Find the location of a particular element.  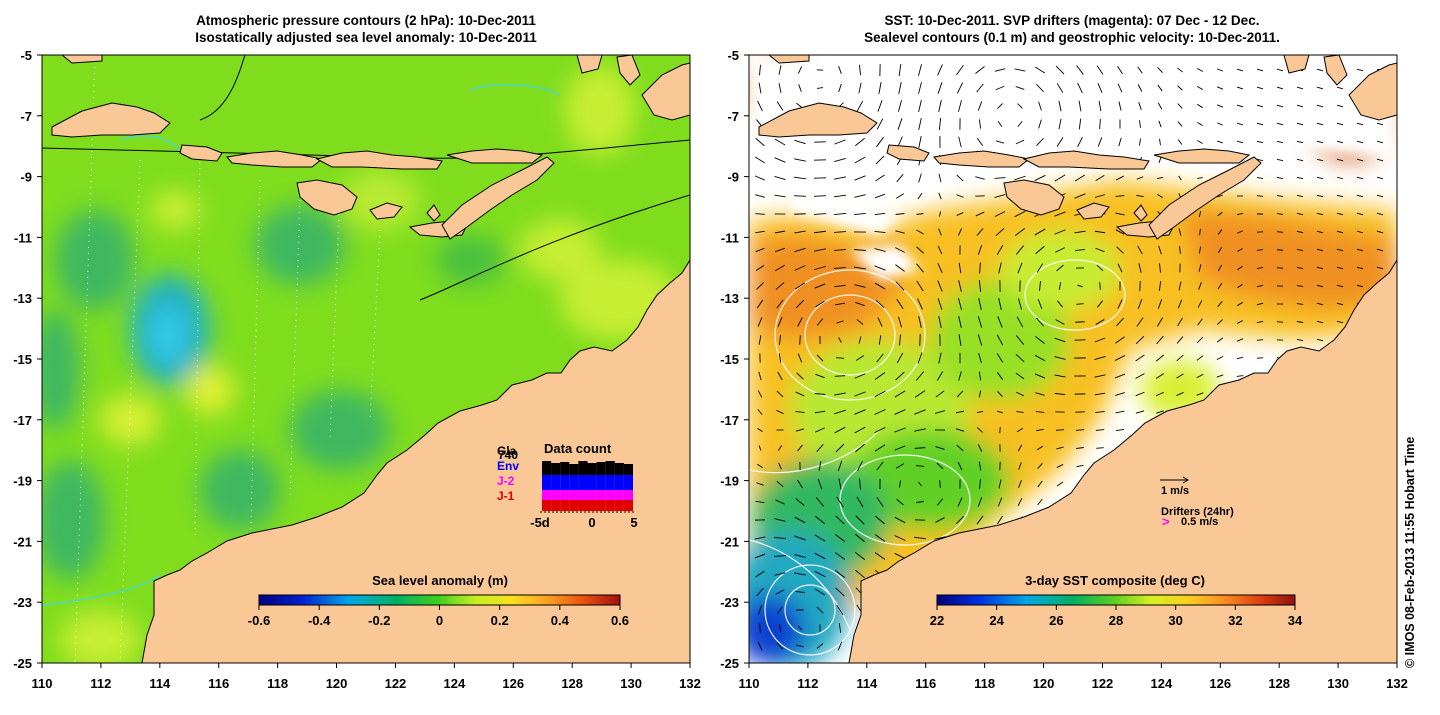

sst-colorbar-title: 3-day SST composite (deg C) is located at coordinates (1115, 580).